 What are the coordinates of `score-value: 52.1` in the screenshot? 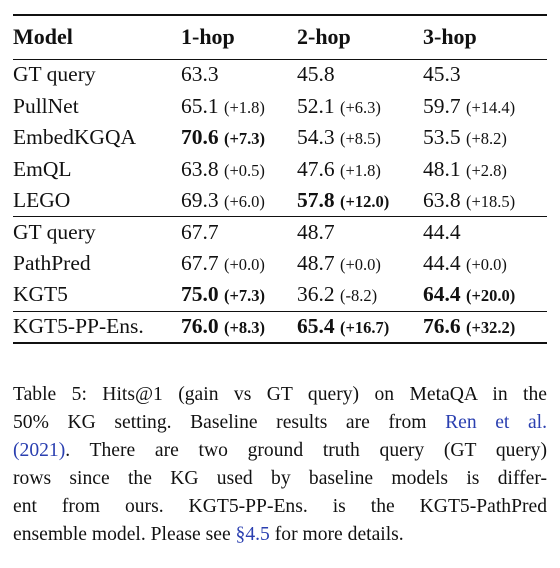 It's located at (316, 105).